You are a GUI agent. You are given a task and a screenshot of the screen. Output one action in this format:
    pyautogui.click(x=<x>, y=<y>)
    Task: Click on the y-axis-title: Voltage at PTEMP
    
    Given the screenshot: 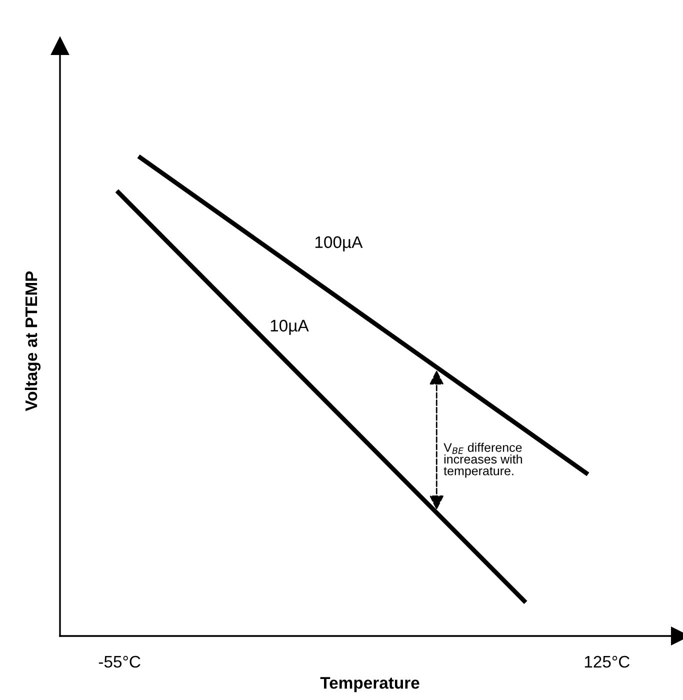 What is the action you would take?
    pyautogui.click(x=32, y=341)
    